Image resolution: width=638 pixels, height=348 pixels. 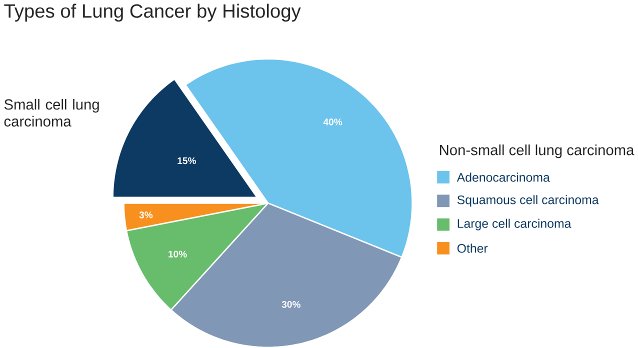 What do you see at coordinates (291, 304) in the screenshot?
I see `data-label: 30%` at bounding box center [291, 304].